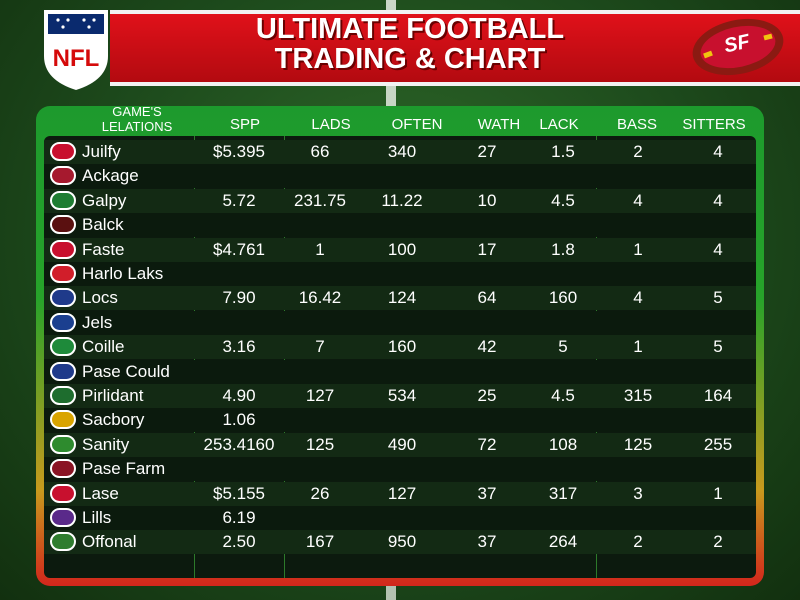 This screenshot has height=600, width=800. Describe the element at coordinates (400, 469) in the screenshot. I see `table-row: Pase Farm` at that location.